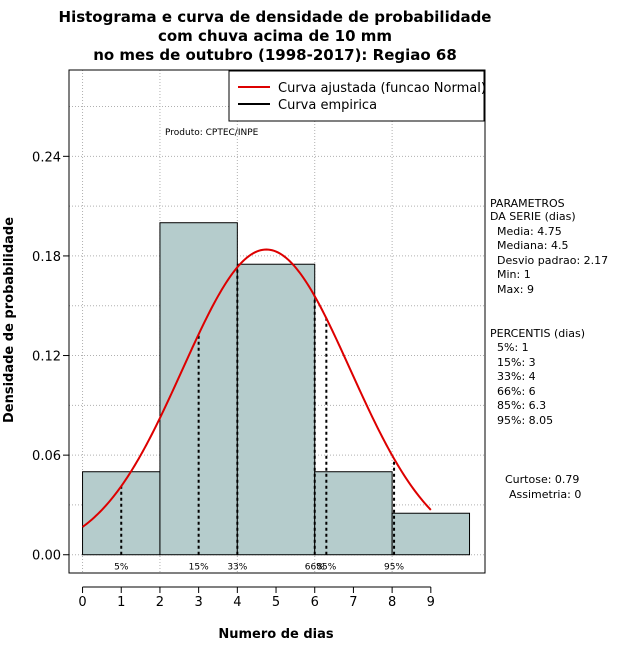 This screenshot has width=640, height=660. Describe the element at coordinates (237, 602) in the screenshot. I see `x-tick-label: 4` at that location.